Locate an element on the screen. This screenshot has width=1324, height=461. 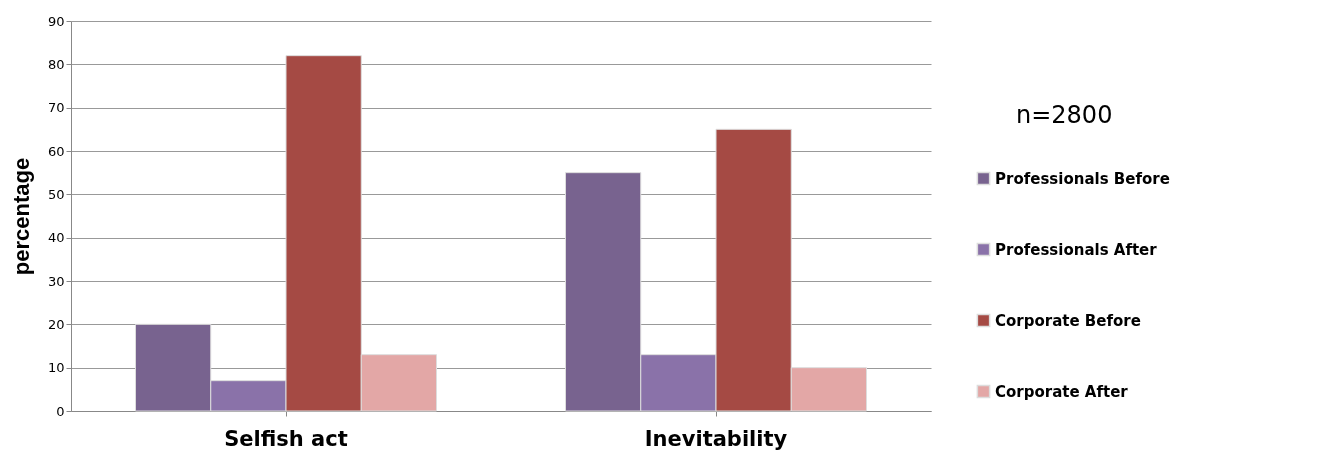
x-tick-label: Selfish act is located at coordinates (286, 438).